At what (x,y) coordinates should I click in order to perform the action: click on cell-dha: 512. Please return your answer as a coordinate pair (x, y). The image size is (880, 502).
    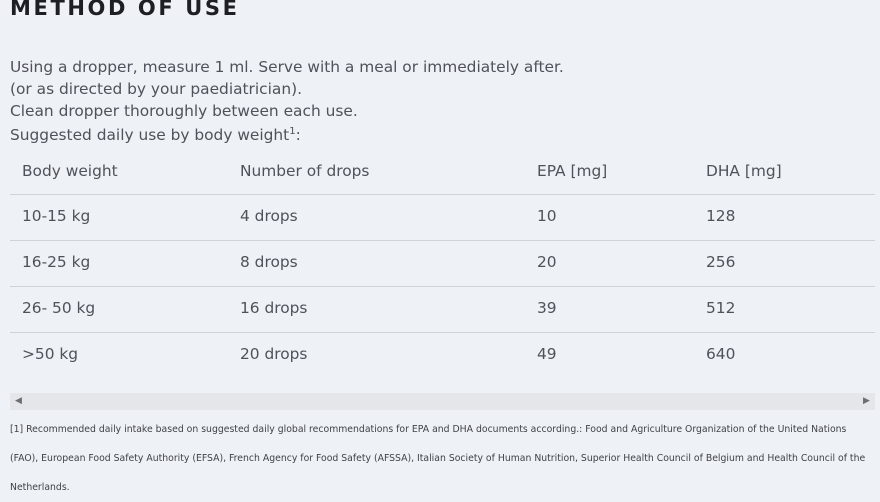
    Looking at the image, I should click on (721, 308).